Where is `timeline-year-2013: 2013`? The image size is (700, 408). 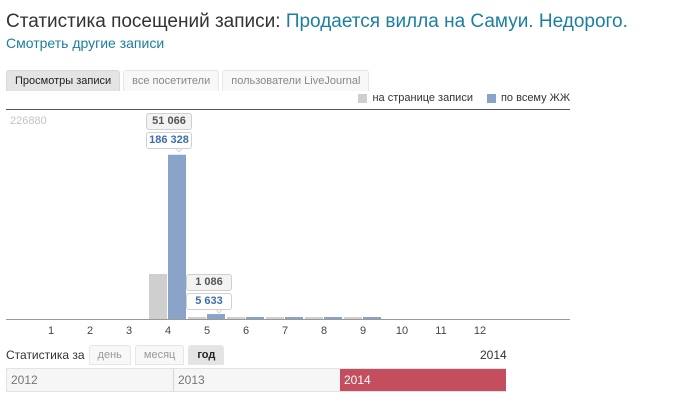 timeline-year-2013: 2013 is located at coordinates (256, 380).